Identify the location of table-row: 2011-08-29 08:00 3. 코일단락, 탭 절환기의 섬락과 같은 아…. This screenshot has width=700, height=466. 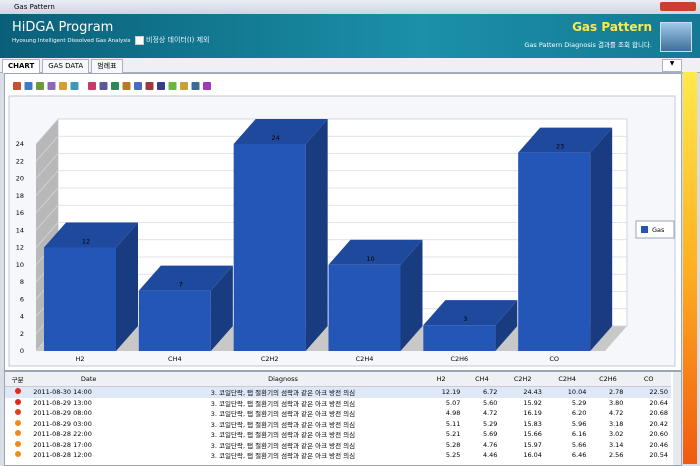
(338, 413).